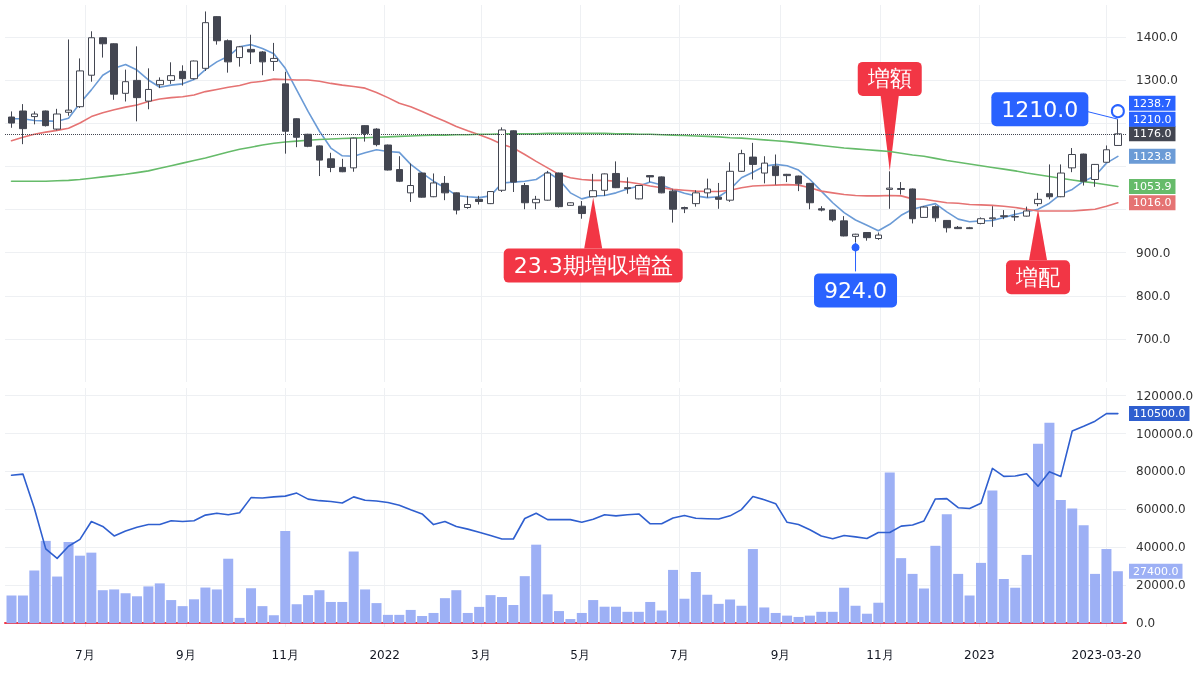  I want to click on annotation: 110500.0, so click(1159, 414).